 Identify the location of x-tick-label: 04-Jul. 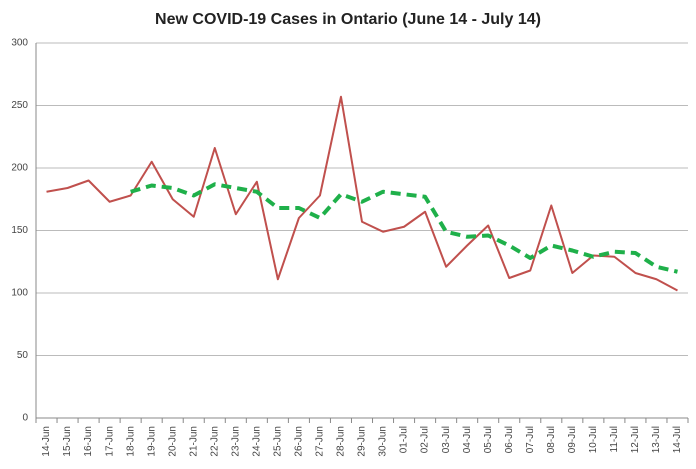
(467, 439).